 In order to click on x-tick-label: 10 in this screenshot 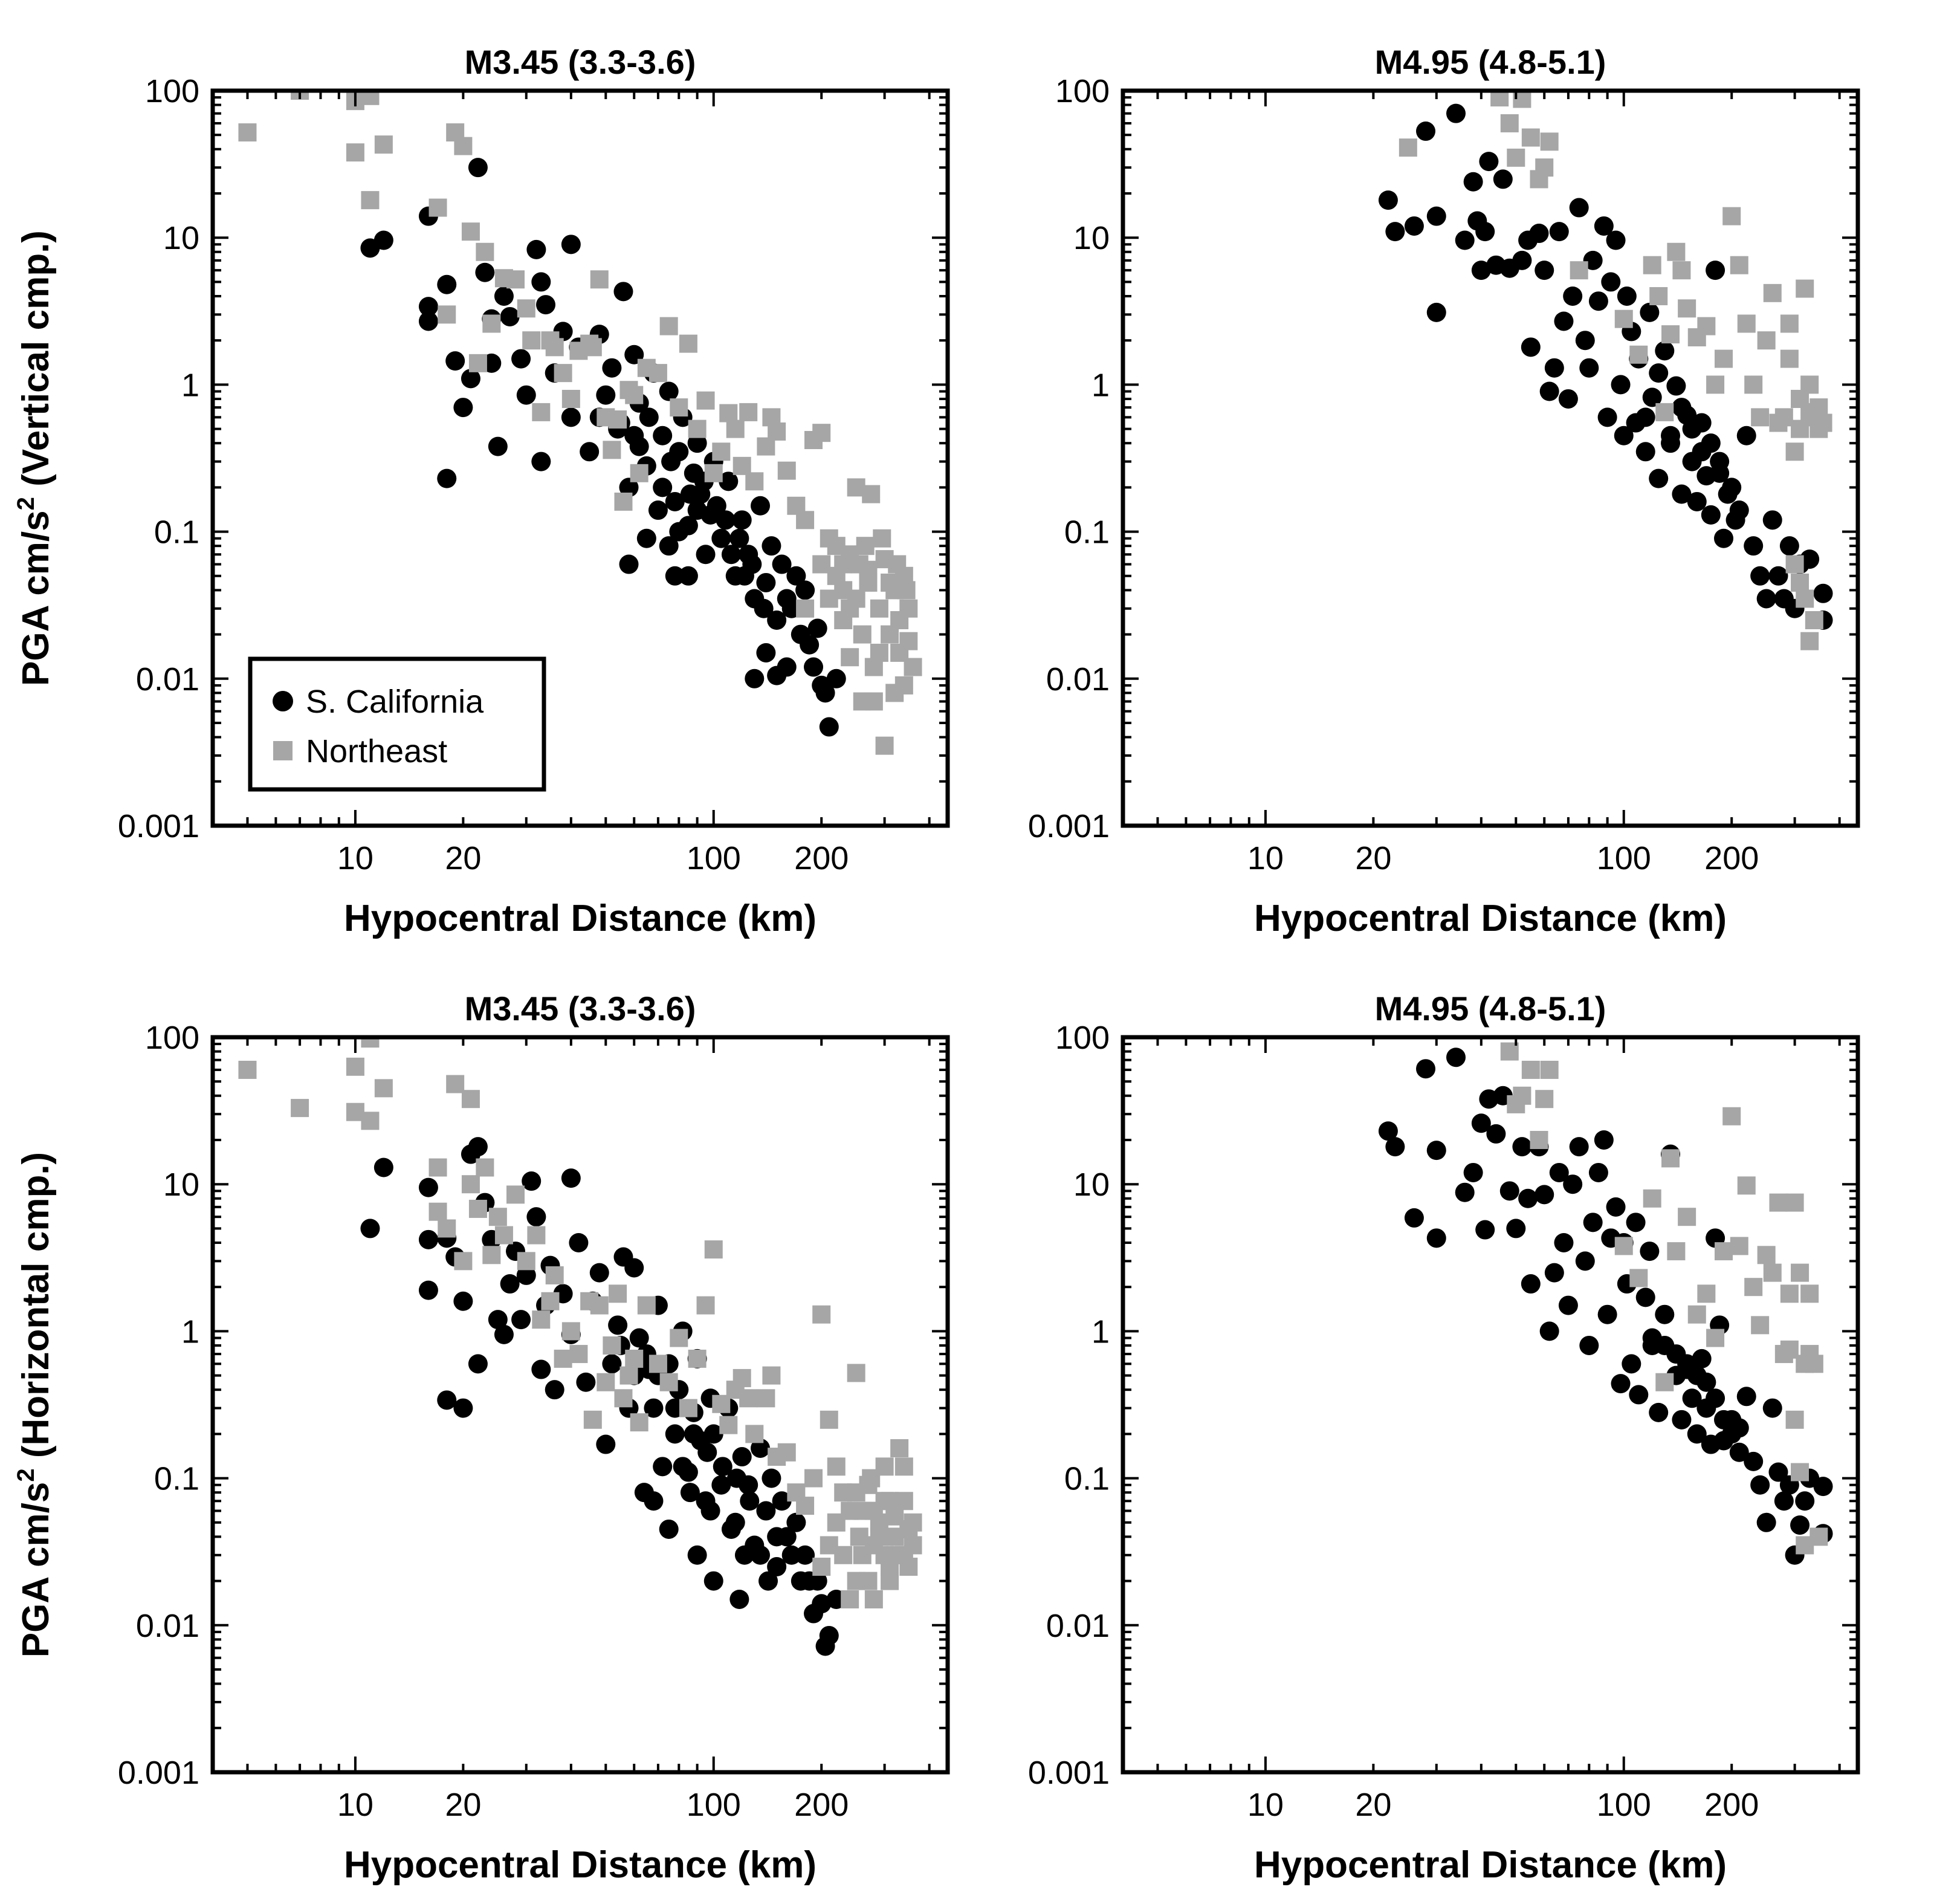, I will do `click(355, 1805)`.